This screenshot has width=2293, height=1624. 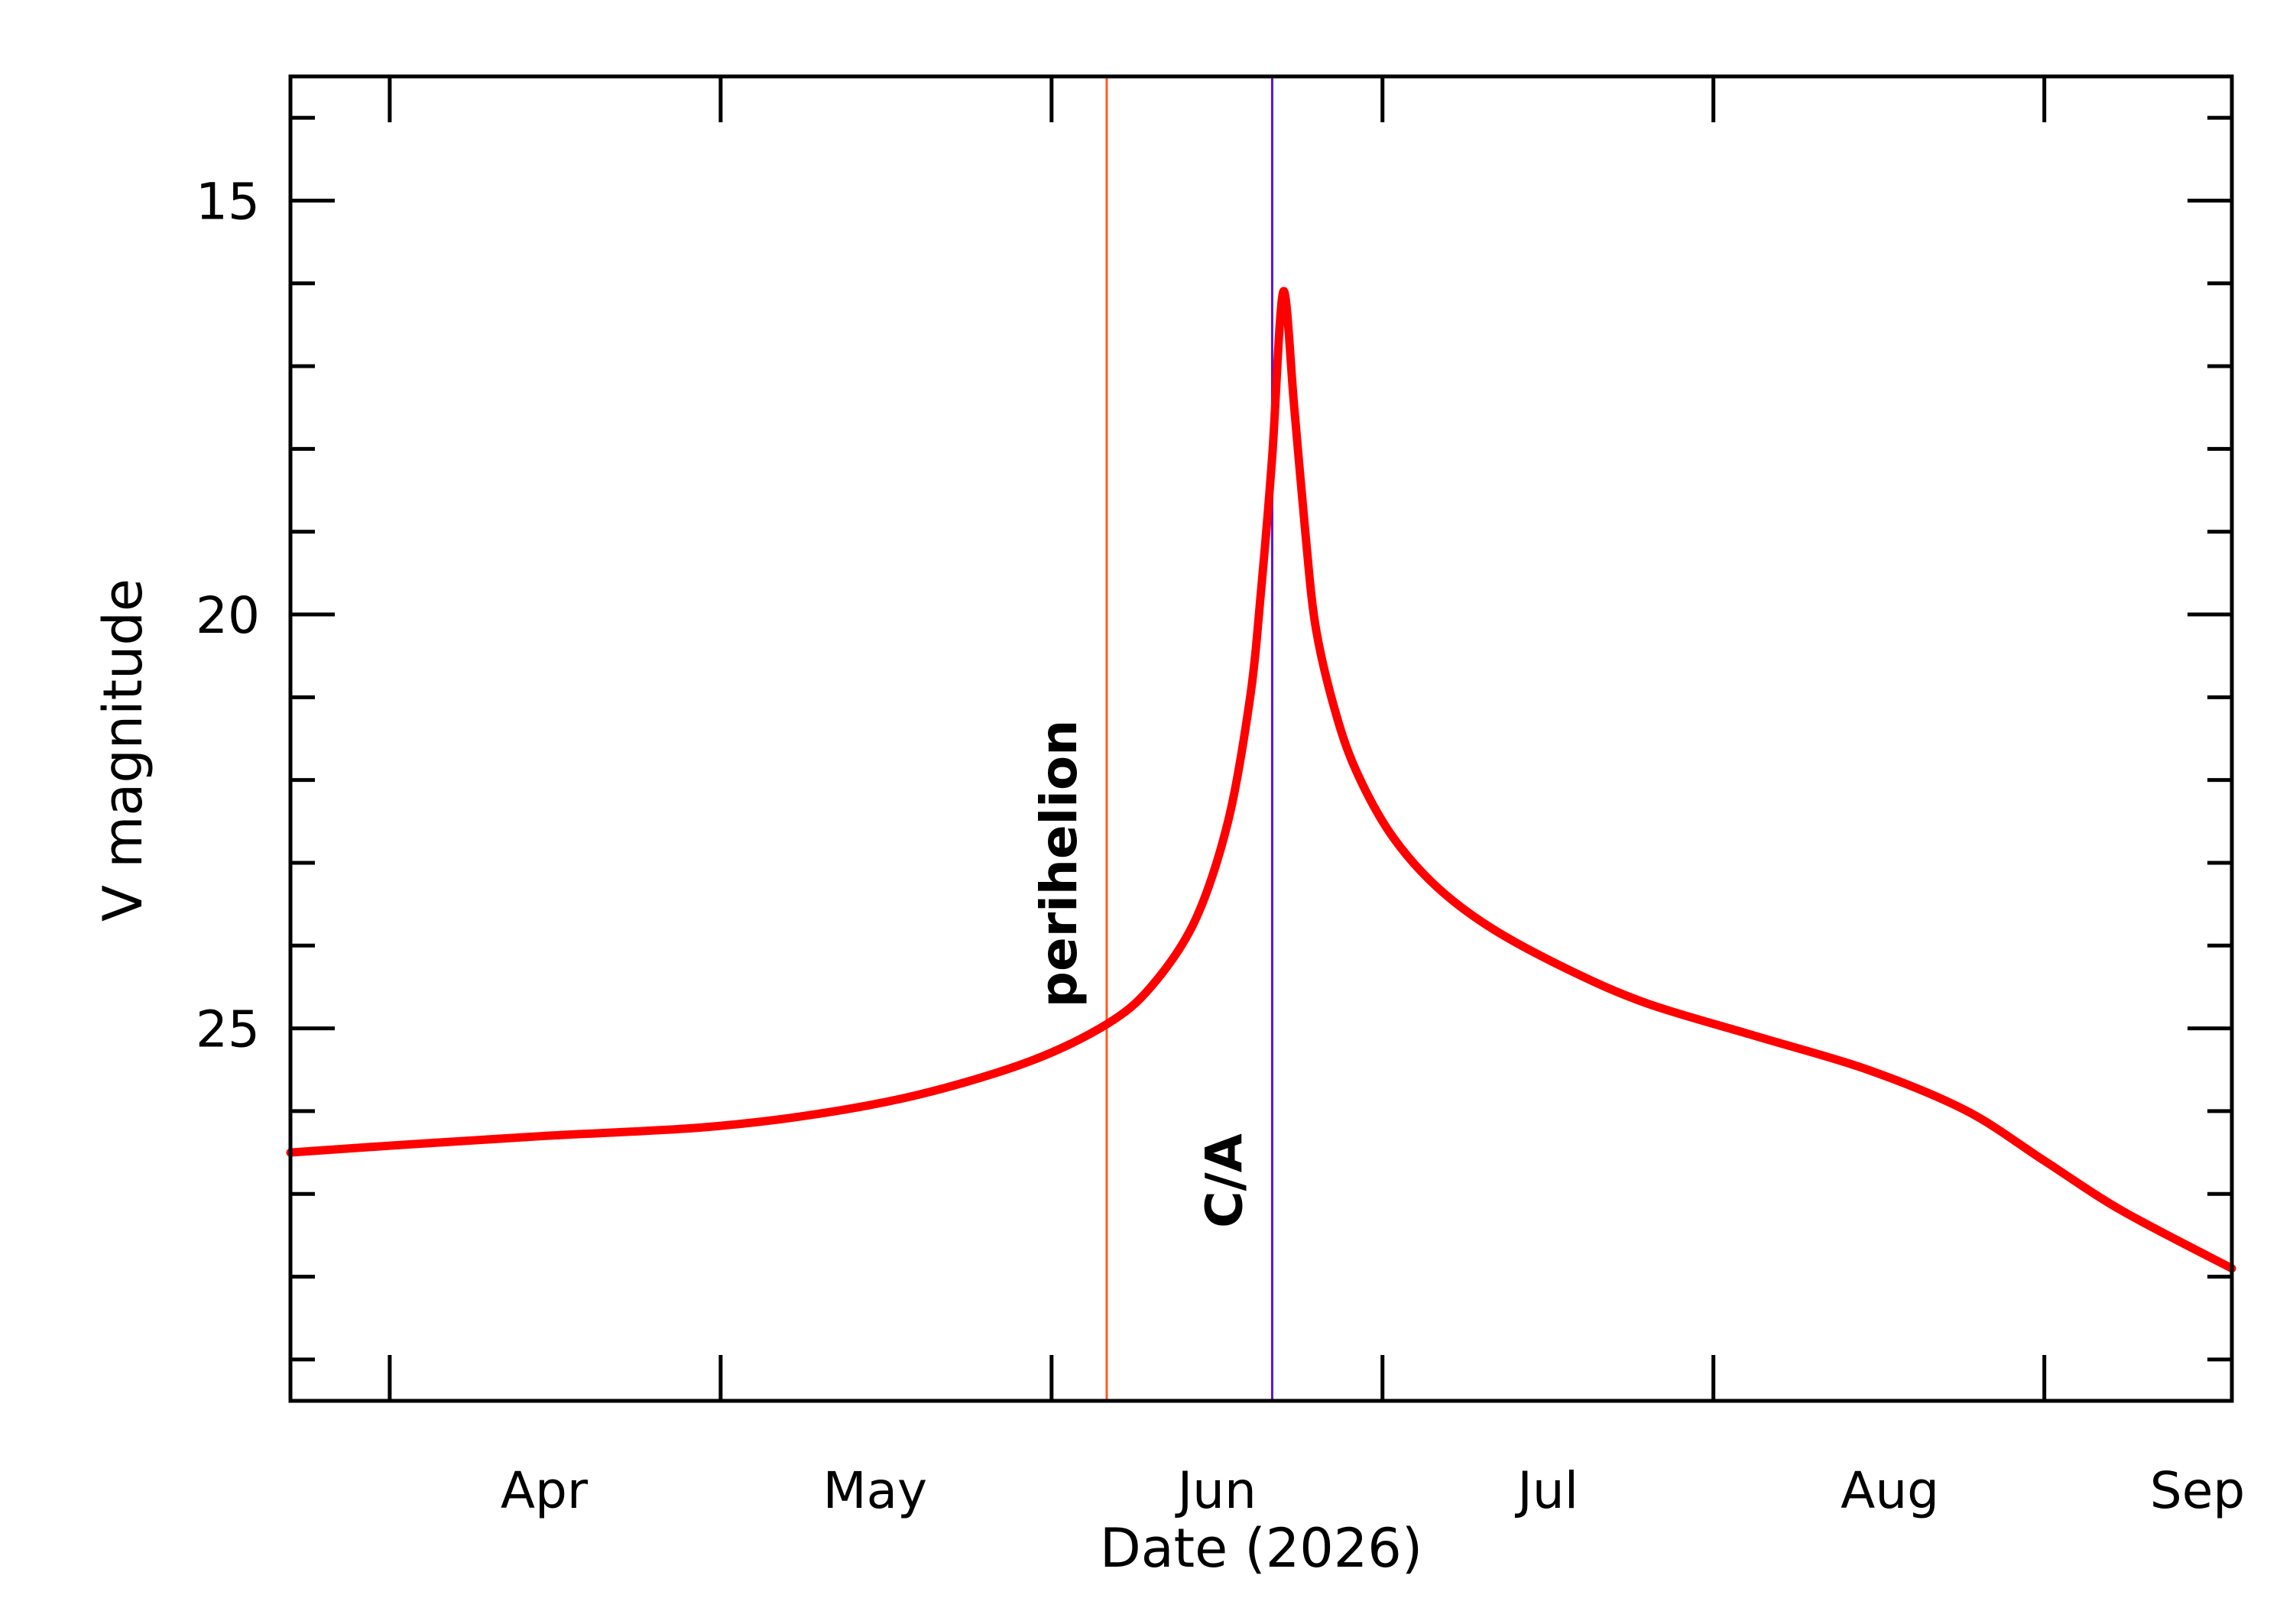 I want to click on y-axis-title: V magnitude, so click(x=123, y=750).